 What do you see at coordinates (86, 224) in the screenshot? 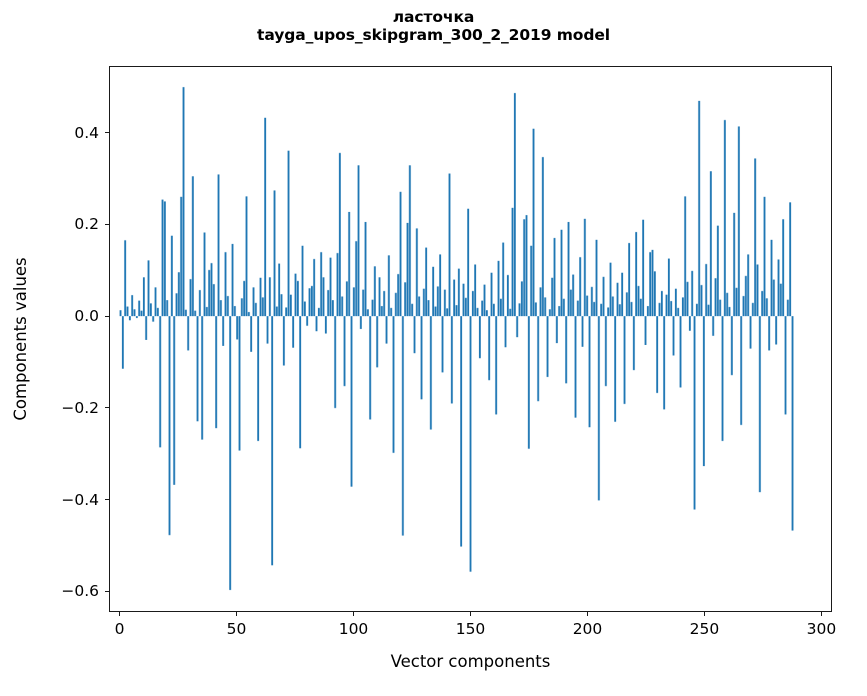
I see `y-tick-label: 0.2` at bounding box center [86, 224].